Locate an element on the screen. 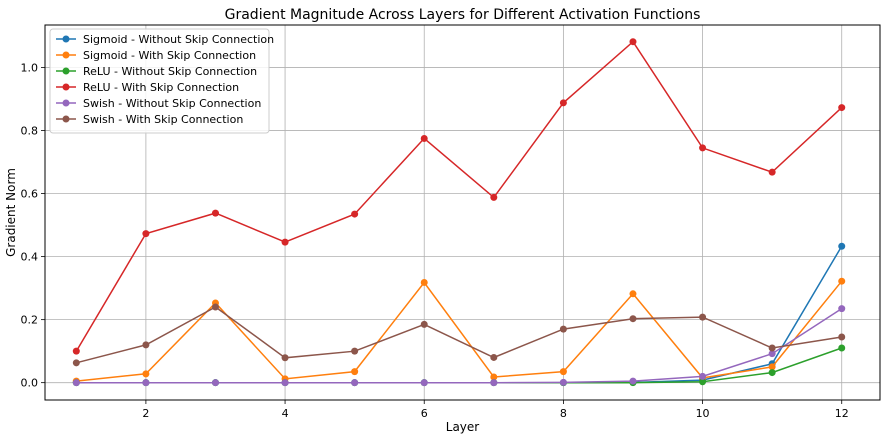  x-tick-label: 2 is located at coordinates (145, 413).